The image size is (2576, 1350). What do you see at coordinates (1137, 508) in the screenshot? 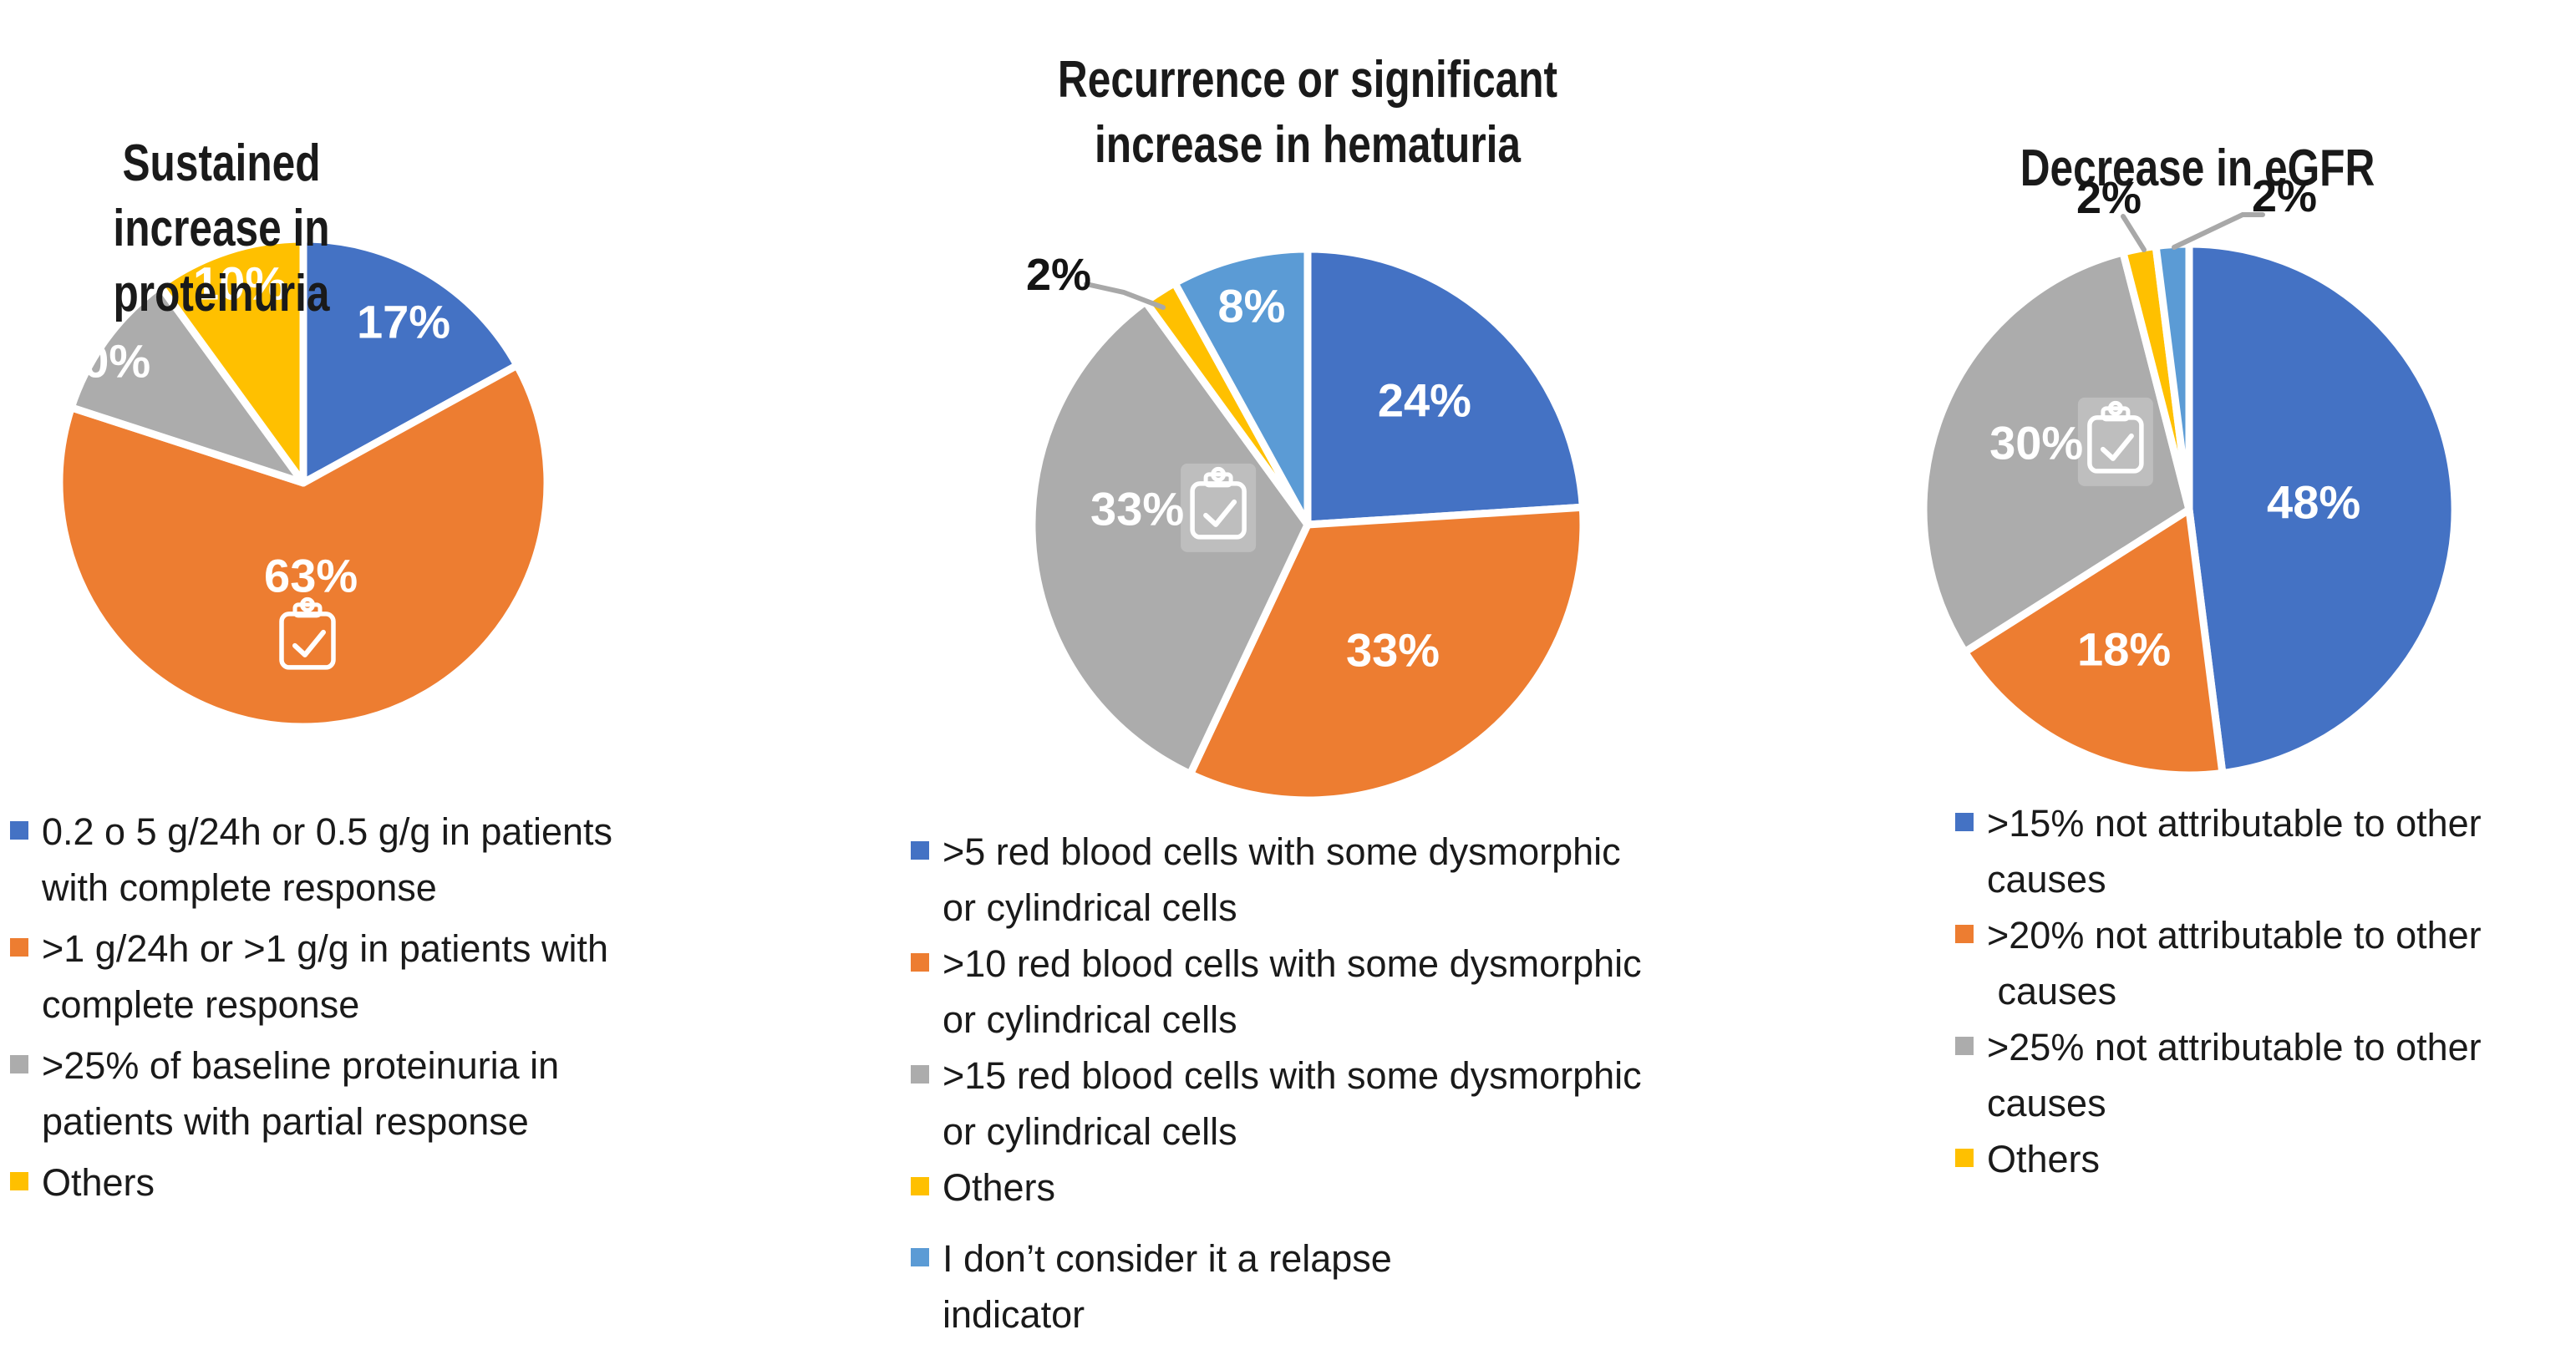
I see `pie-1-pct-label-2: 33%` at bounding box center [1137, 508].